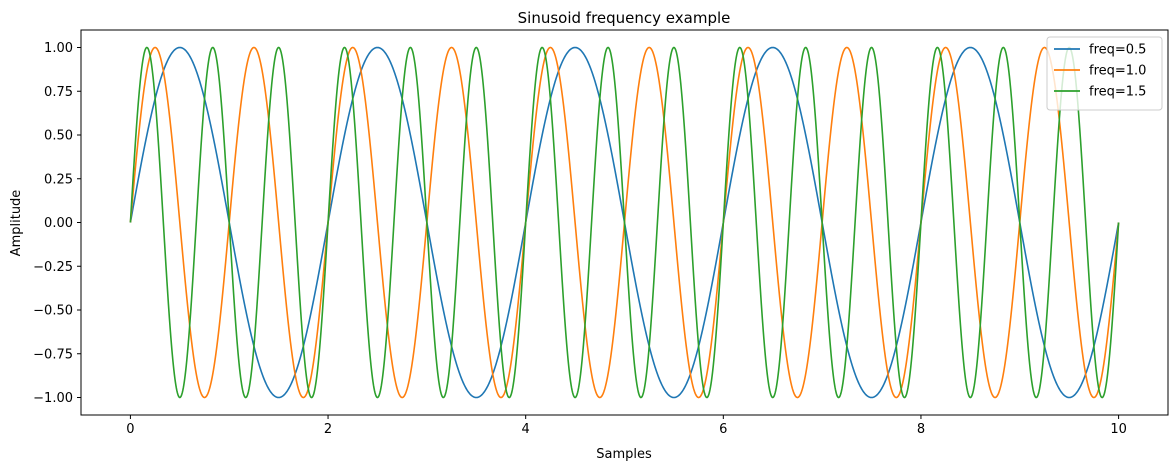  Describe the element at coordinates (53, 267) in the screenshot. I see `y-tick-label: −0.25` at that location.